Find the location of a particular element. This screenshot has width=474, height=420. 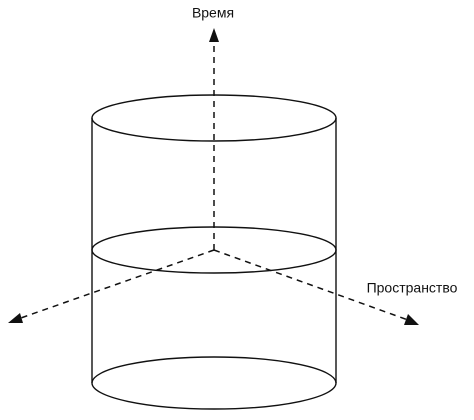

cylinder-bottom is located at coordinates (214, 383).